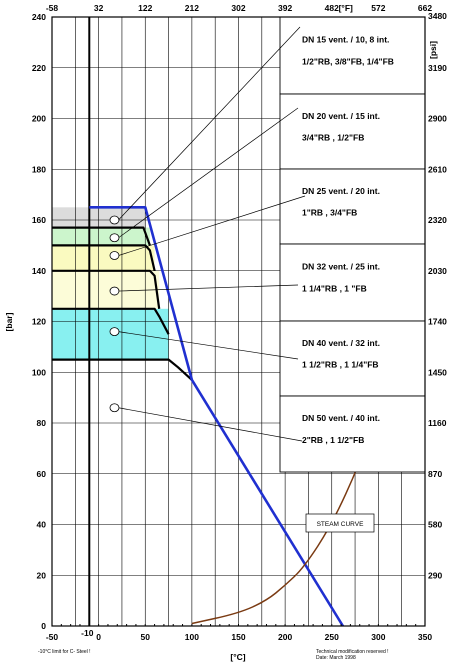  Describe the element at coordinates (435, 474) in the screenshot. I see `right-tick-label: 870` at that location.